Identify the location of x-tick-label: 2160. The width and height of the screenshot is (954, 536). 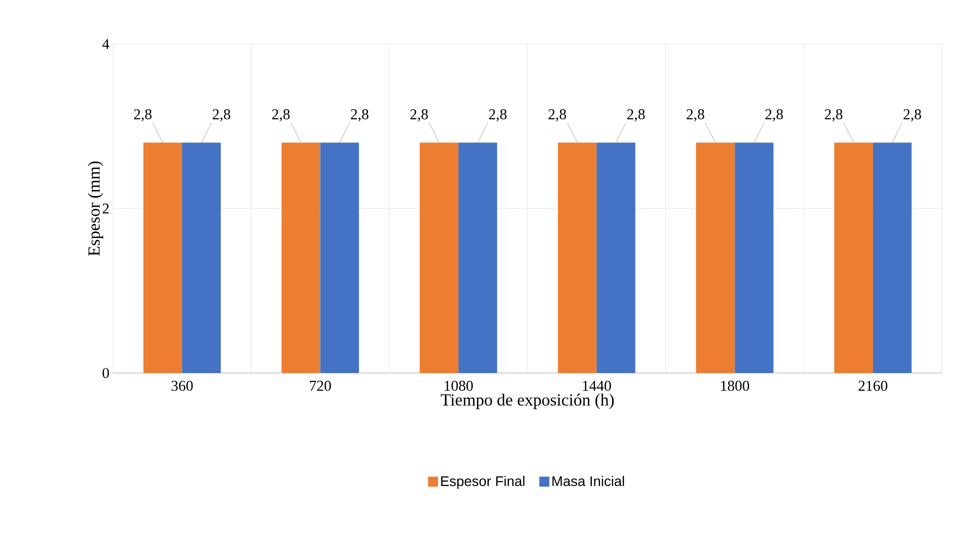
(873, 385).